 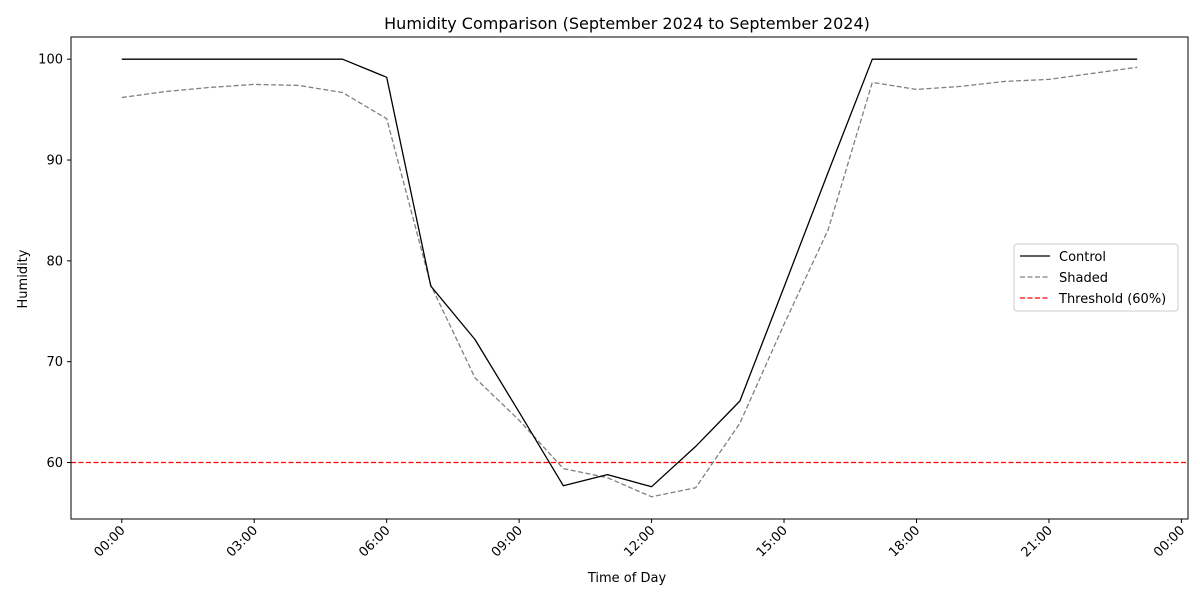 What do you see at coordinates (50, 60) in the screenshot?
I see `y-tick-label: 100` at bounding box center [50, 60].